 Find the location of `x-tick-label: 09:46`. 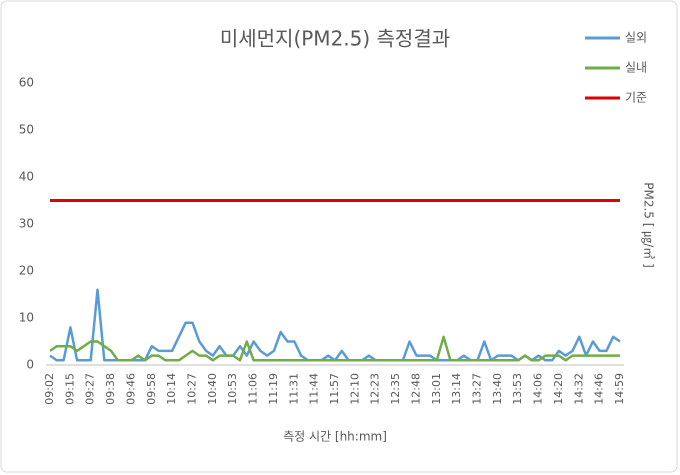

x-tick-label: 09:46 is located at coordinates (130, 389).